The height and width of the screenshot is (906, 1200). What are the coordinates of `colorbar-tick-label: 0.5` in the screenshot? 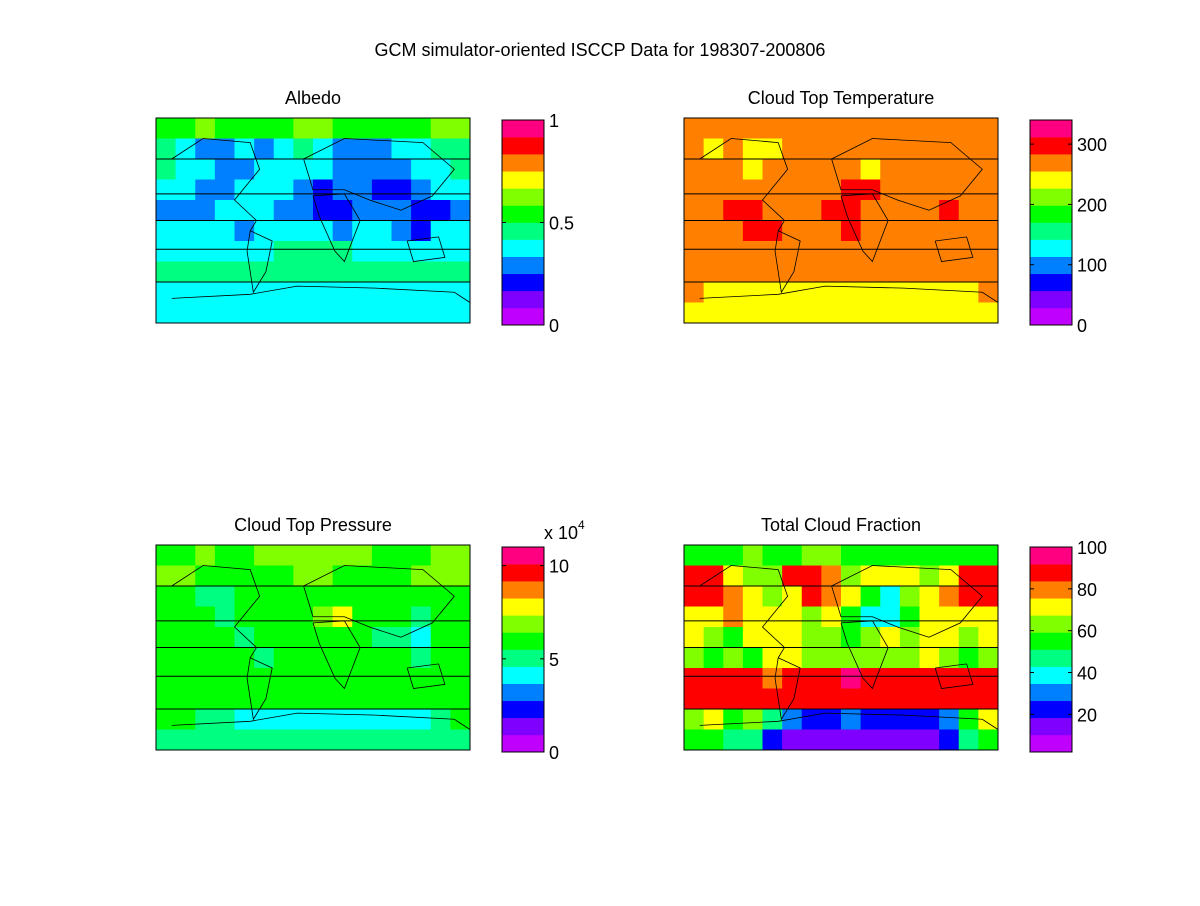 It's located at (561, 224).